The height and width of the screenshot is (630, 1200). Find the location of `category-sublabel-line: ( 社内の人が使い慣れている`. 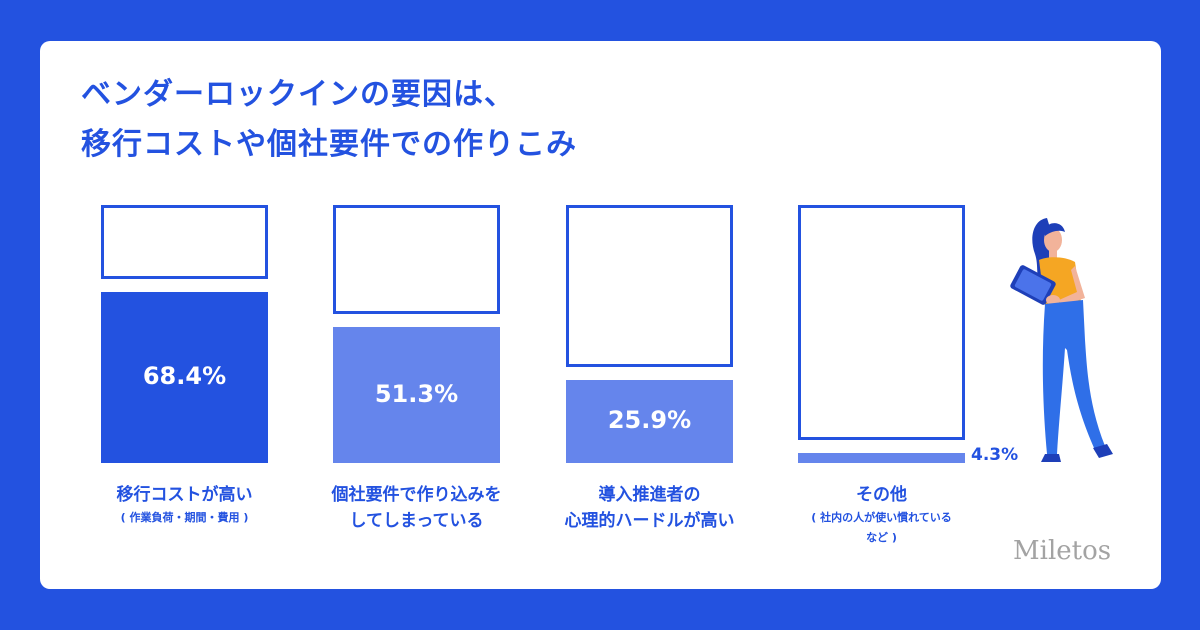

category-sublabel-line: ( 社内の人が使い慣れている is located at coordinates (881, 517).